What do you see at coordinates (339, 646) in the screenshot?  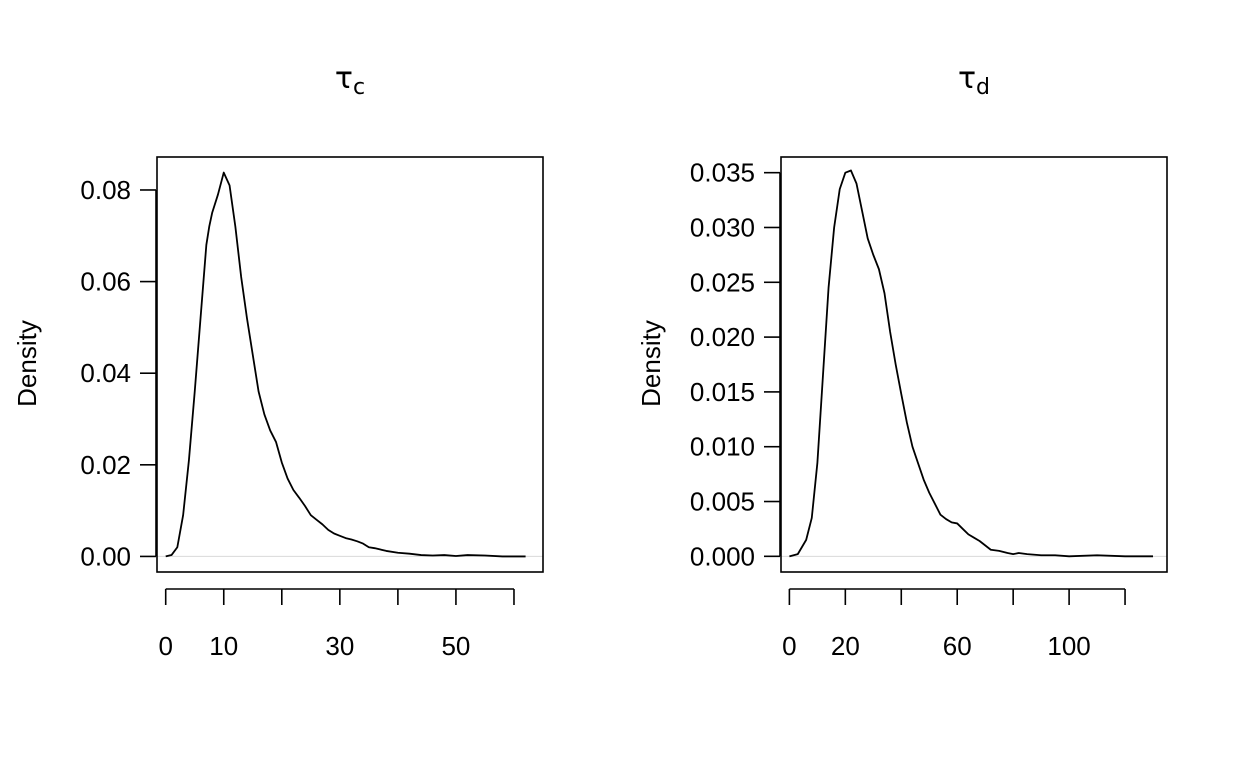 I see `x-tick-label: 30` at bounding box center [339, 646].